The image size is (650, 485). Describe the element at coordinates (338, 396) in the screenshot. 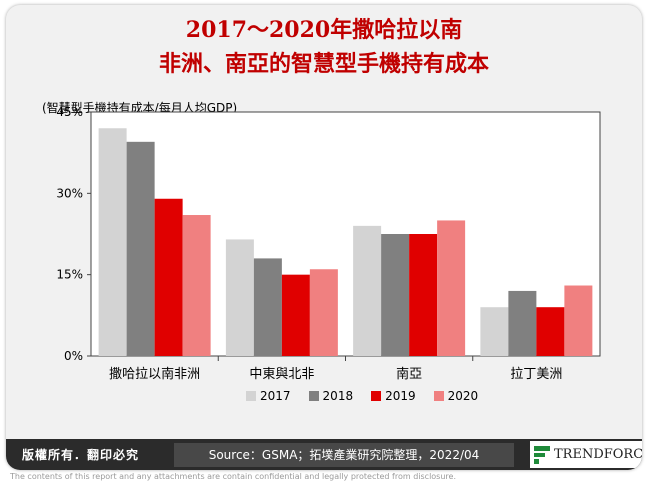

I see `legend-label: 2018` at that location.